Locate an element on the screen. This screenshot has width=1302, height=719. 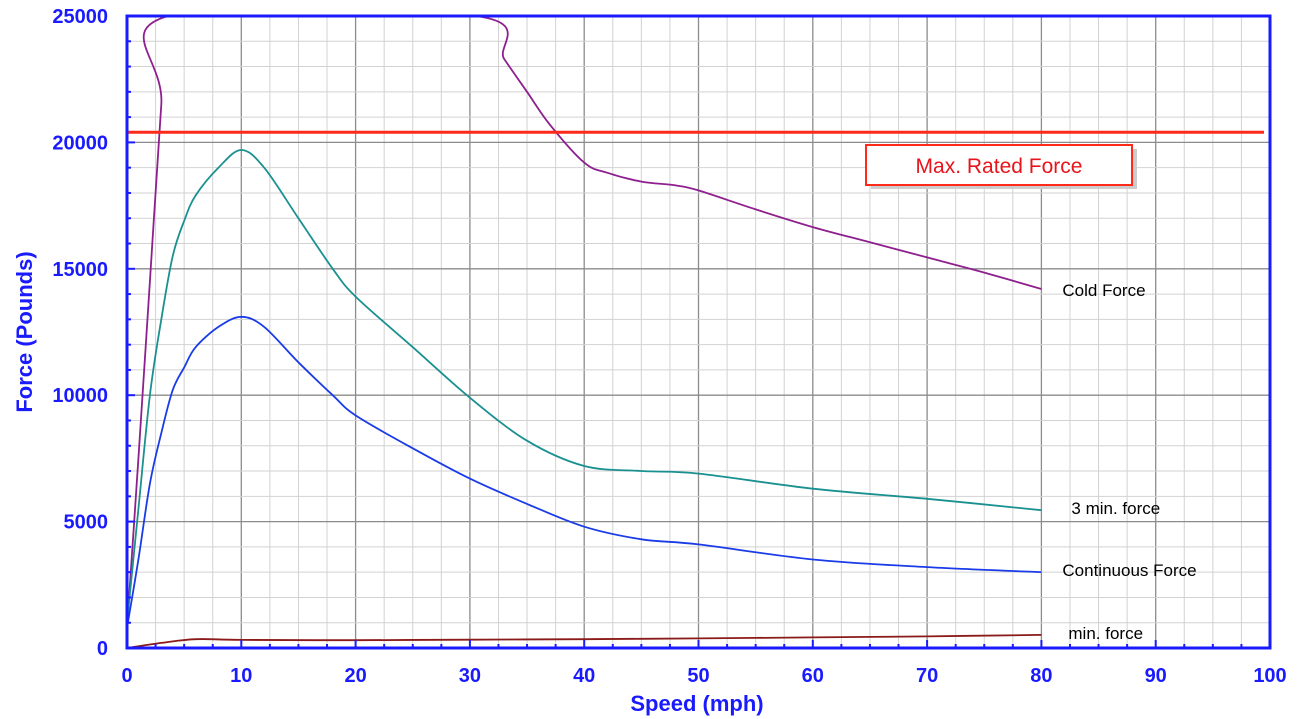
x-tick-label: 80 is located at coordinates (1041, 676).